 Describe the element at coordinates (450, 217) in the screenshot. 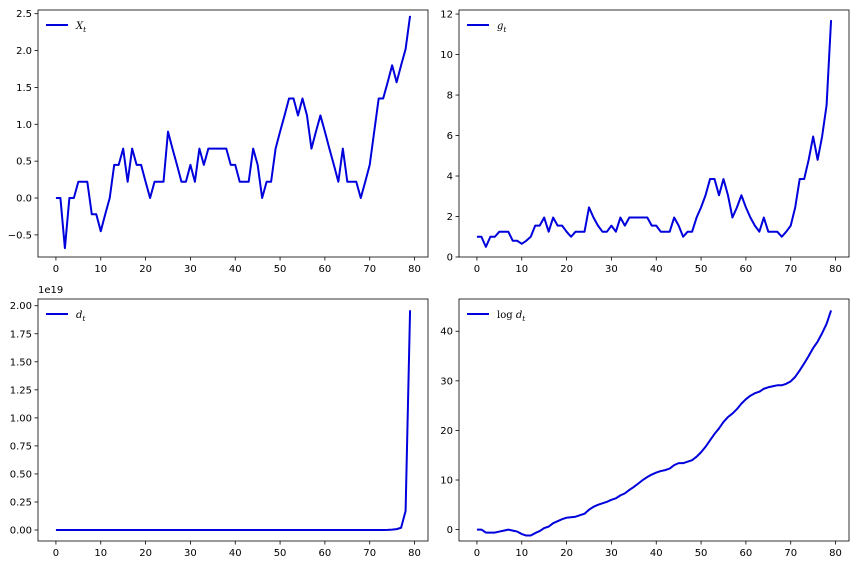

I see `y-tick-label: 2` at that location.